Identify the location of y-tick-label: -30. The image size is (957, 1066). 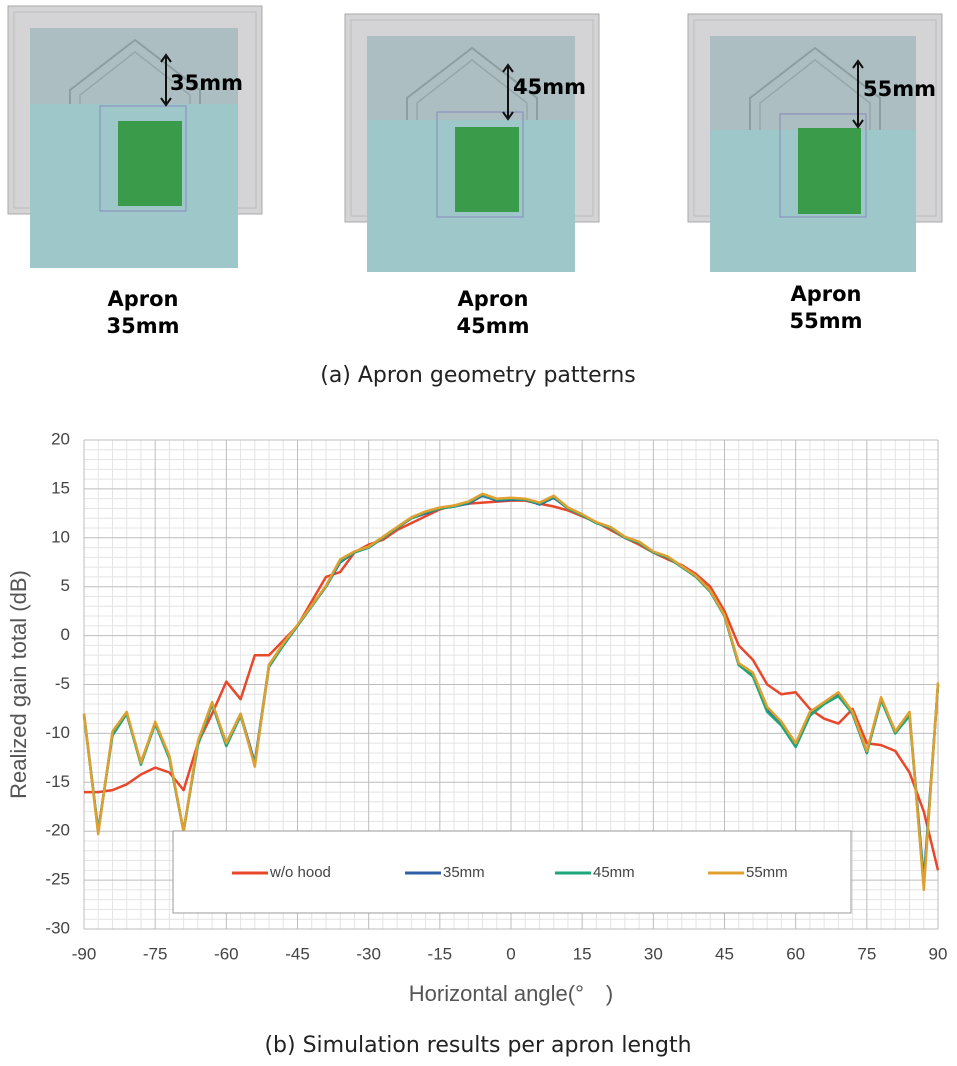
(57, 927).